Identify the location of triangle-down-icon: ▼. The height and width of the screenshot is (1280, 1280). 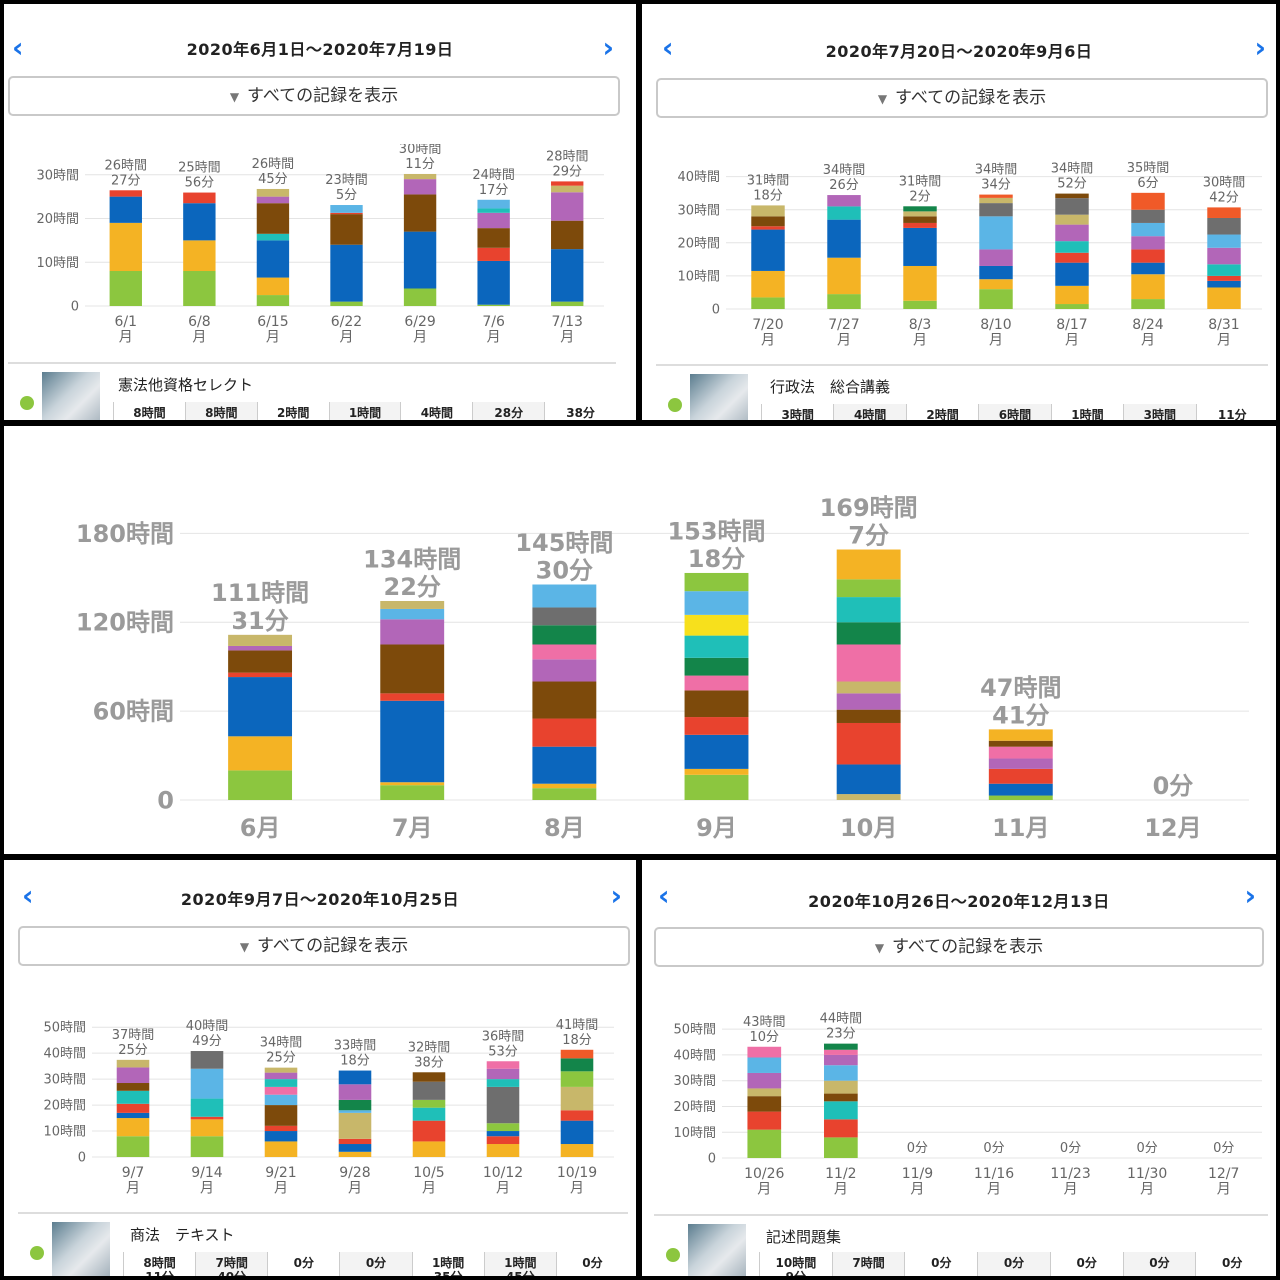
(244, 947).